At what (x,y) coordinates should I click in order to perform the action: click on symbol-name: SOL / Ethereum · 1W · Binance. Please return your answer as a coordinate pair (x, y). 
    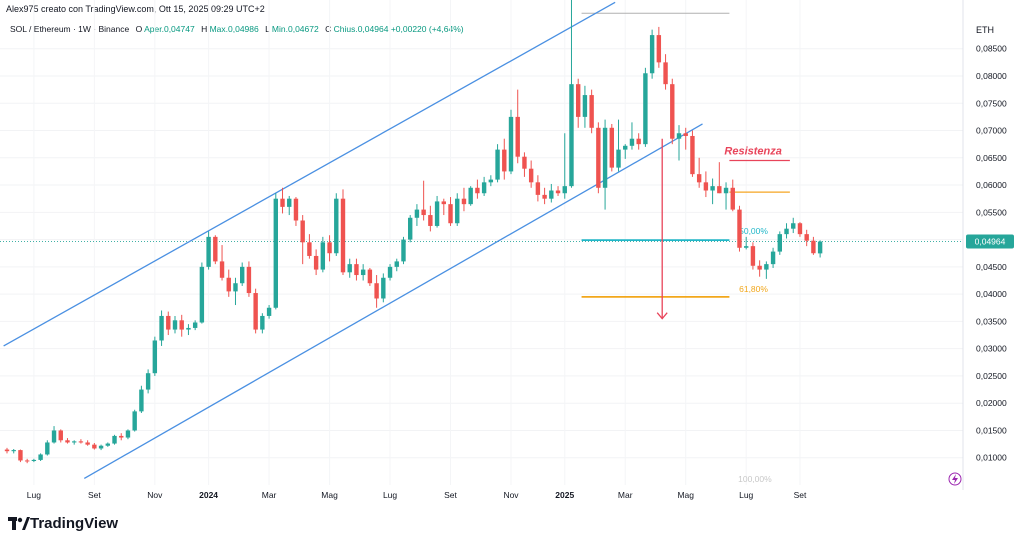
    Looking at the image, I should click on (70, 29).